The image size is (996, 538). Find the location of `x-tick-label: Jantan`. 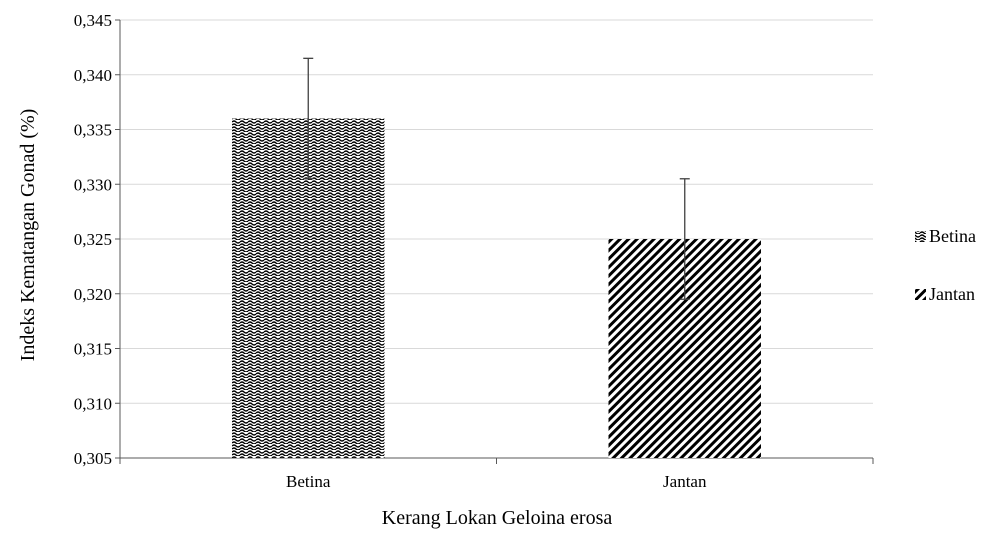

x-tick-label: Jantan is located at coordinates (685, 481).